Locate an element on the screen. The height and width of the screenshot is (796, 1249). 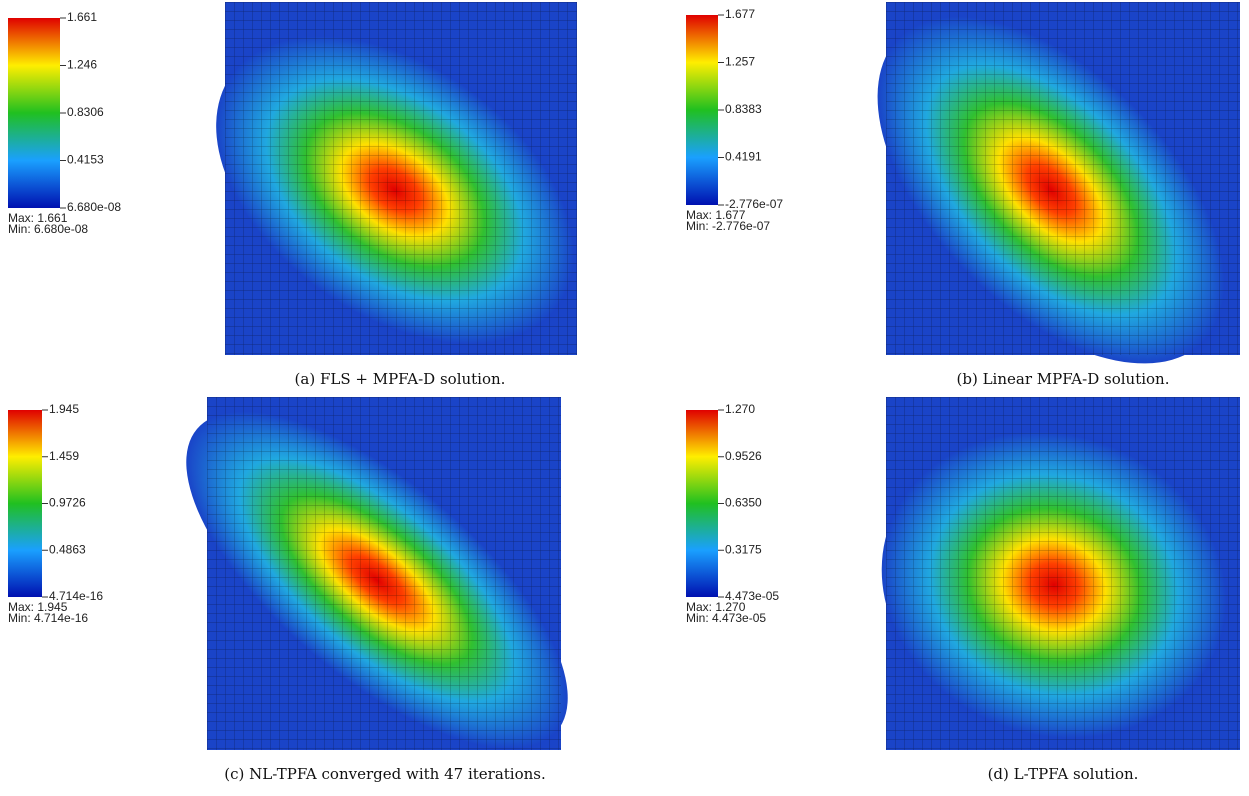
colorbar-max: Max: 1.945 is located at coordinates (38, 607).